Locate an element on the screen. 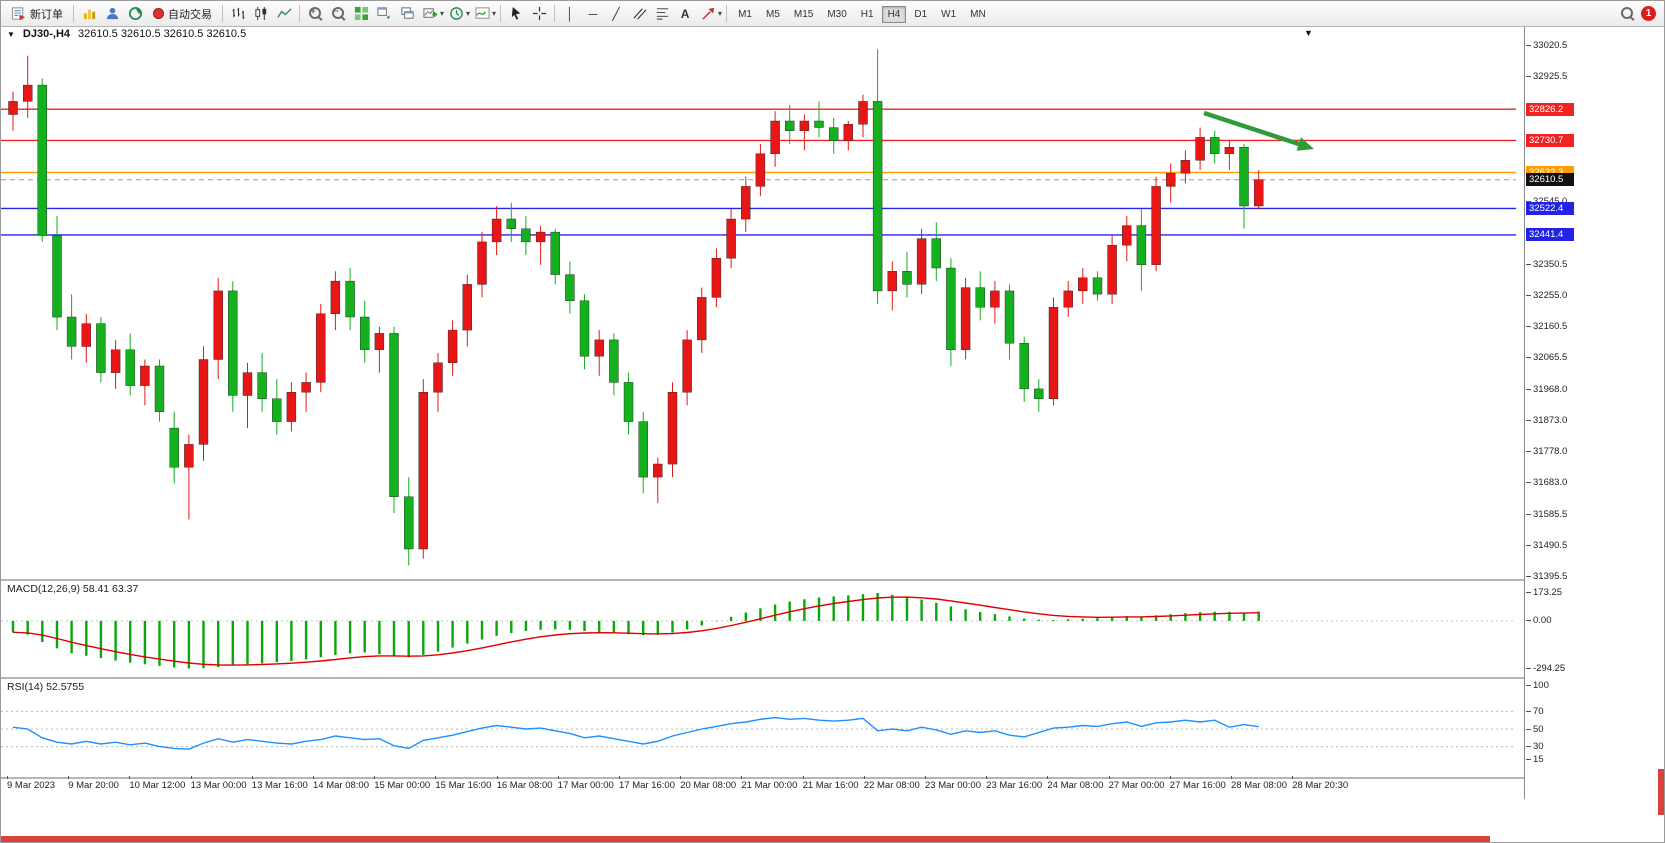  macd-panel is located at coordinates (762, 631).